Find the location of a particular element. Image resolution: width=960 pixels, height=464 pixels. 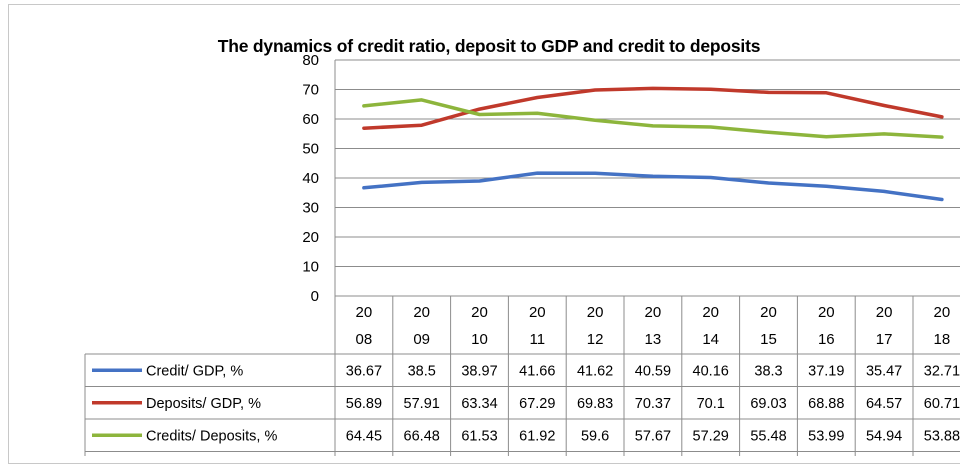

data-label: 40.59 is located at coordinates (653, 371).